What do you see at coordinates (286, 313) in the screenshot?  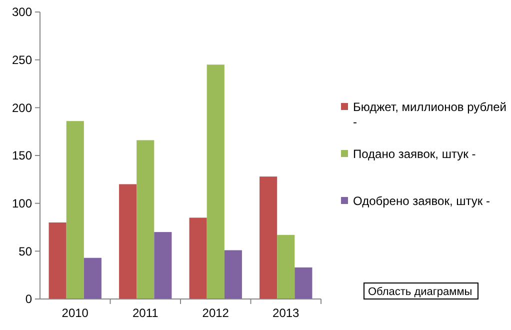 I see `x-tick-label: 2013` at bounding box center [286, 313].